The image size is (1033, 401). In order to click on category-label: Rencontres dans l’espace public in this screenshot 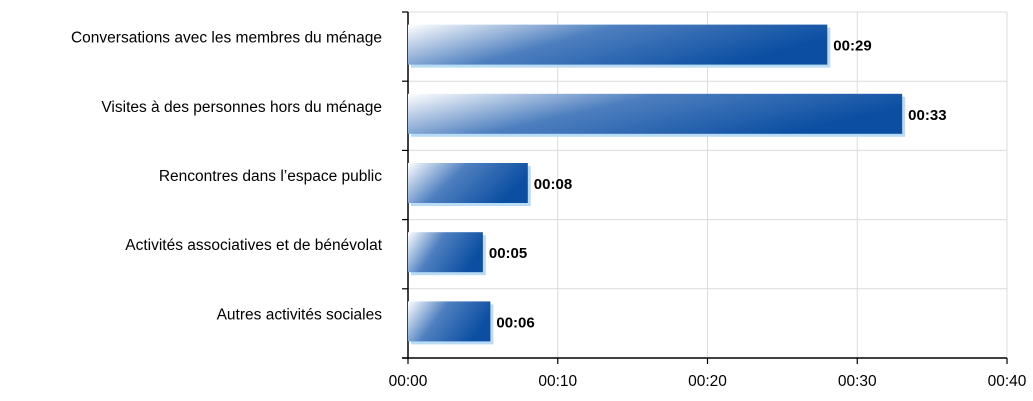, I will do `click(270, 176)`.